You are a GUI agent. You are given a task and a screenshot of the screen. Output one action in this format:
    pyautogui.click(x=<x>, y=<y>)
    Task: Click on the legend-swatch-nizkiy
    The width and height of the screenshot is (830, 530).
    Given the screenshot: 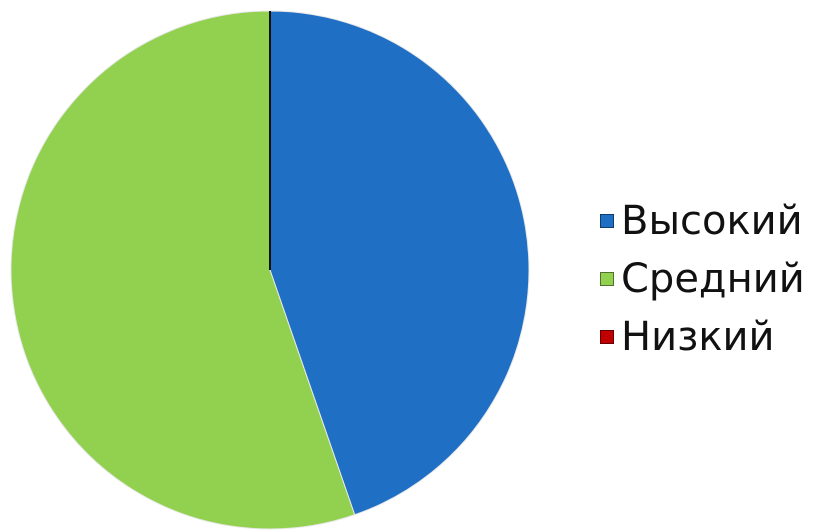 What is the action you would take?
    pyautogui.click(x=607, y=337)
    